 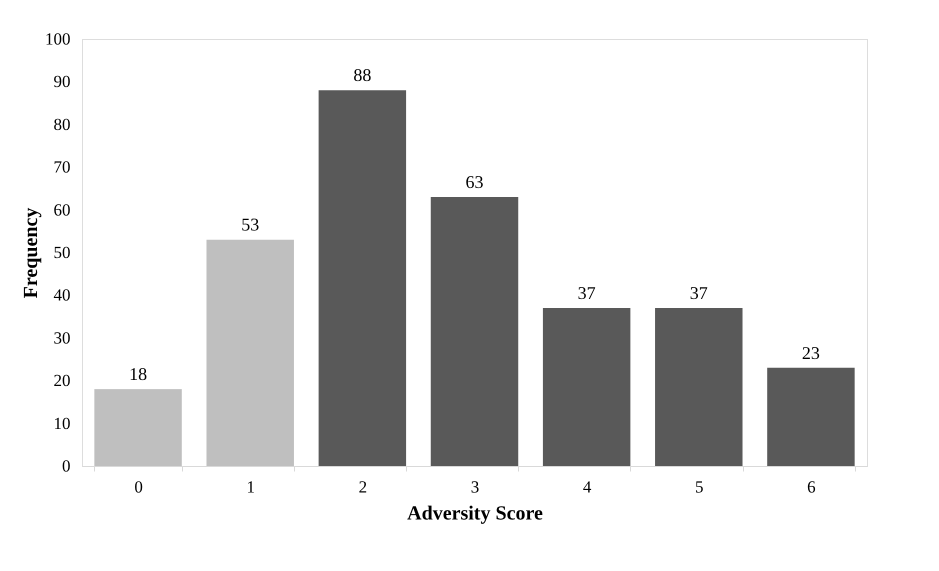 I want to click on data-label: 53, so click(x=250, y=224).